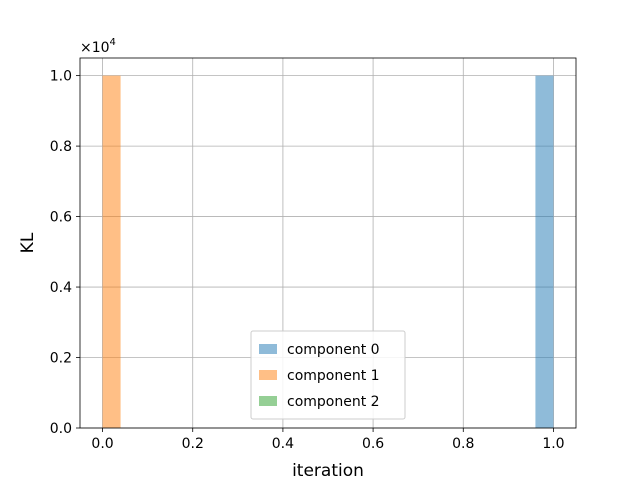 The height and width of the screenshot is (480, 640). What do you see at coordinates (328, 440) in the screenshot?
I see `x-axis-ticks: 0.0 0.2 0.4 0.6 0.8 1.0` at bounding box center [328, 440].